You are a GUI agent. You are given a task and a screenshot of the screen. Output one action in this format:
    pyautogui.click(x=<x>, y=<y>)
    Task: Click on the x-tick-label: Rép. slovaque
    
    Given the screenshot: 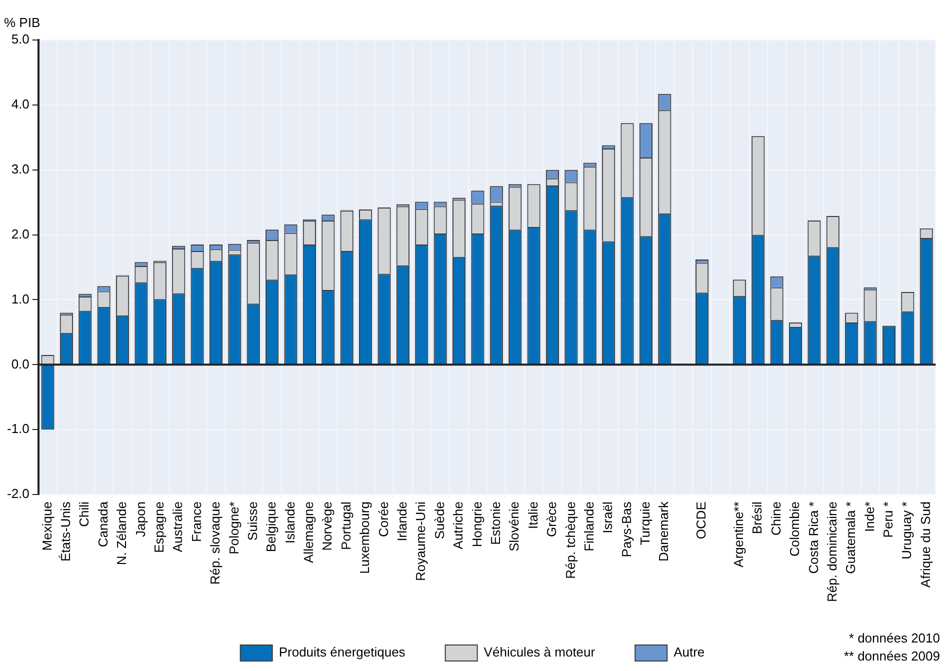 What is the action you would take?
    pyautogui.click(x=215, y=543)
    